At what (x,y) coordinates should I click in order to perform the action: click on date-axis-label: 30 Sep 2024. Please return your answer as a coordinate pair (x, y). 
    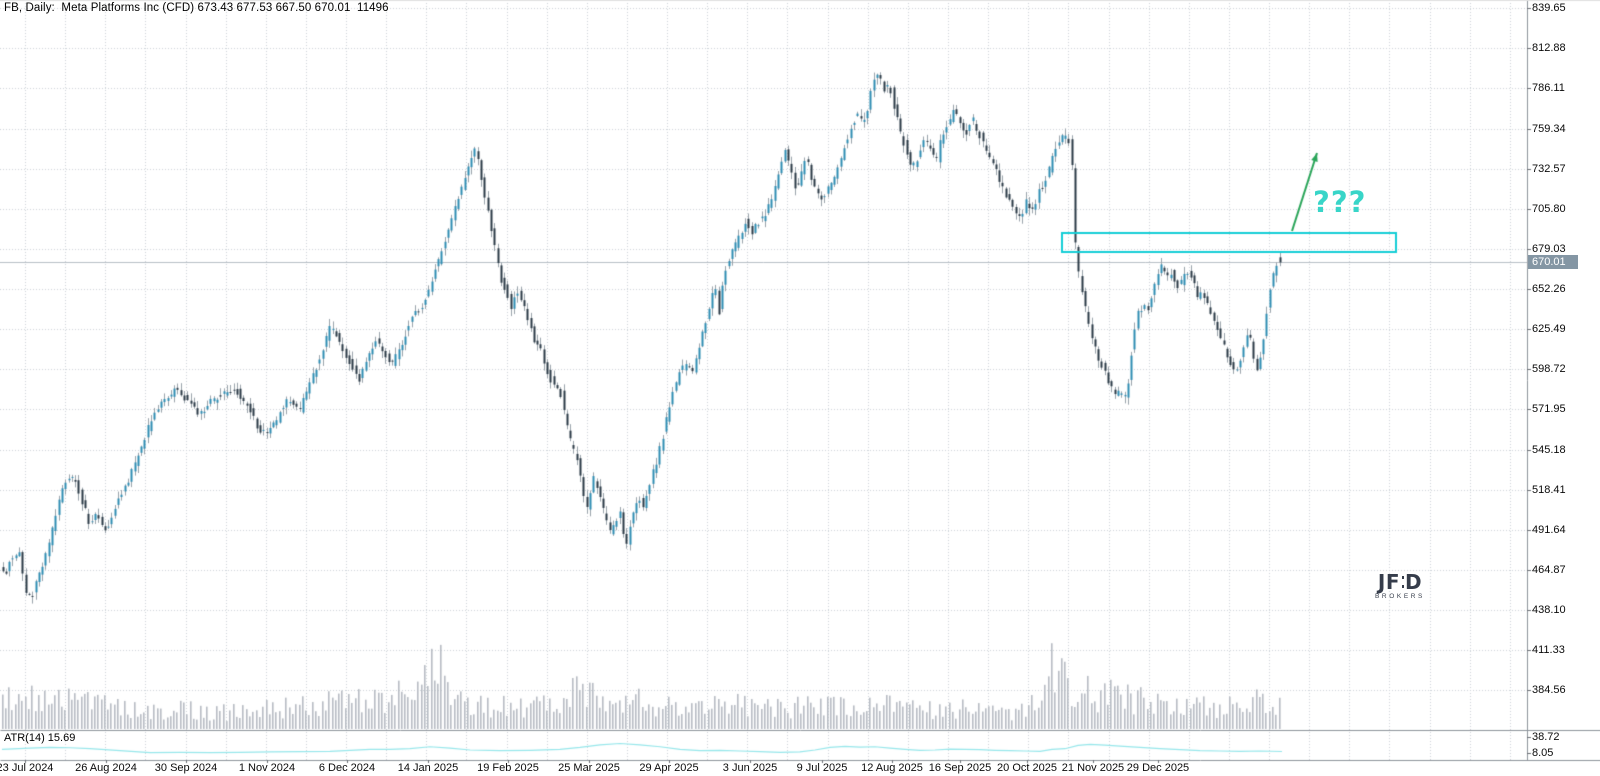
    Looking at the image, I should click on (186, 768).